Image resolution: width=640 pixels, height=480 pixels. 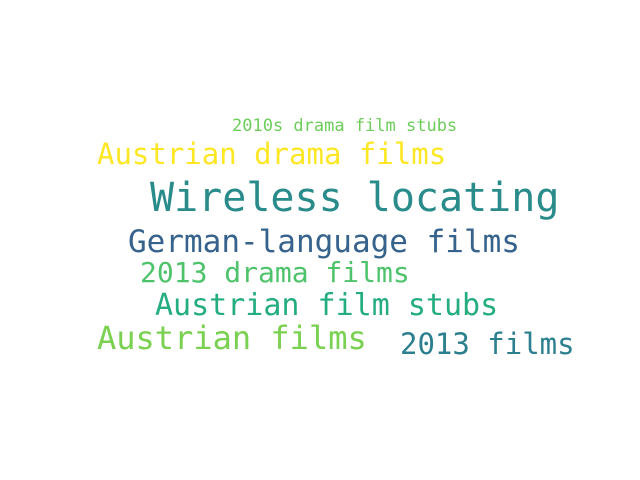 What do you see at coordinates (232, 338) in the screenshot?
I see `word-austrian-films: Austrian films` at bounding box center [232, 338].